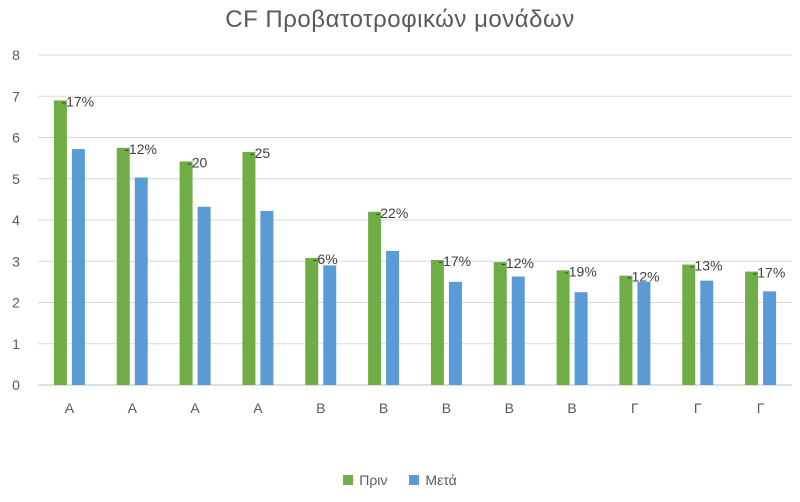 This screenshot has height=502, width=800. I want to click on y-tick-label: 5, so click(16, 179).